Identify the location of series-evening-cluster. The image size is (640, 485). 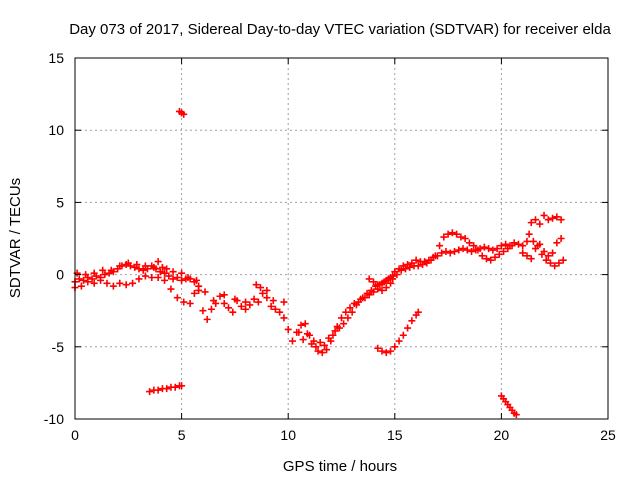
(543, 240).